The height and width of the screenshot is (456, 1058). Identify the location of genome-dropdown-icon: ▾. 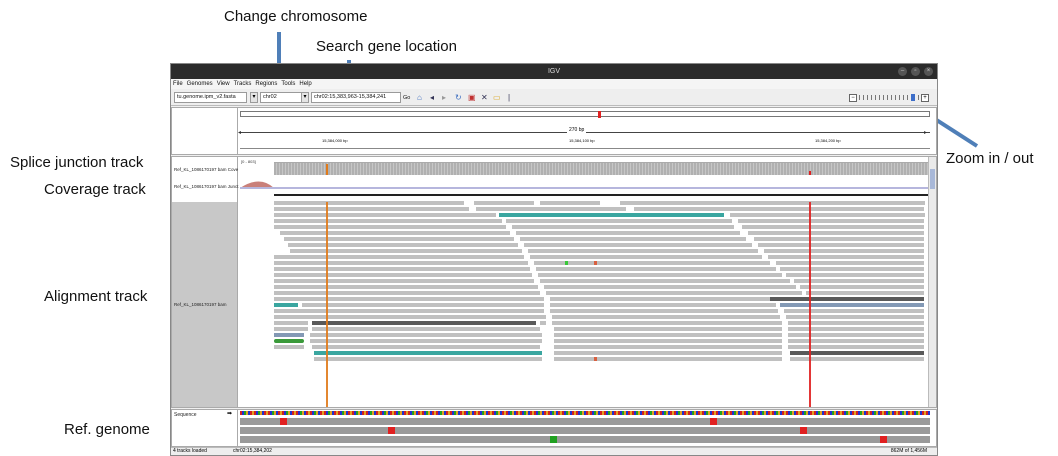
(254, 97).